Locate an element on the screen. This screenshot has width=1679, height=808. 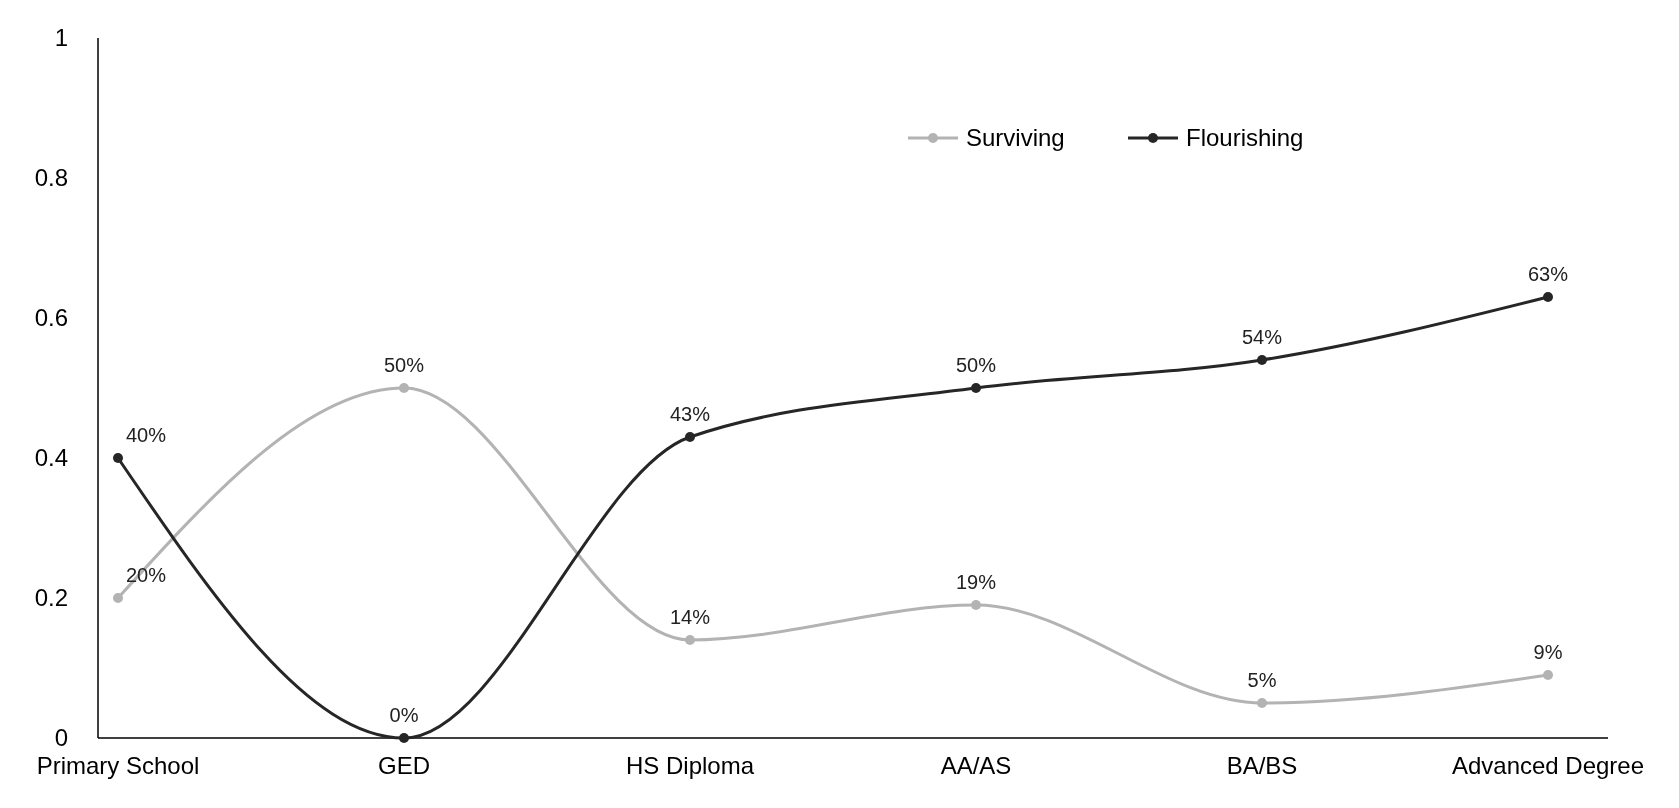
x-tick-label: AA/AS is located at coordinates (976, 765).